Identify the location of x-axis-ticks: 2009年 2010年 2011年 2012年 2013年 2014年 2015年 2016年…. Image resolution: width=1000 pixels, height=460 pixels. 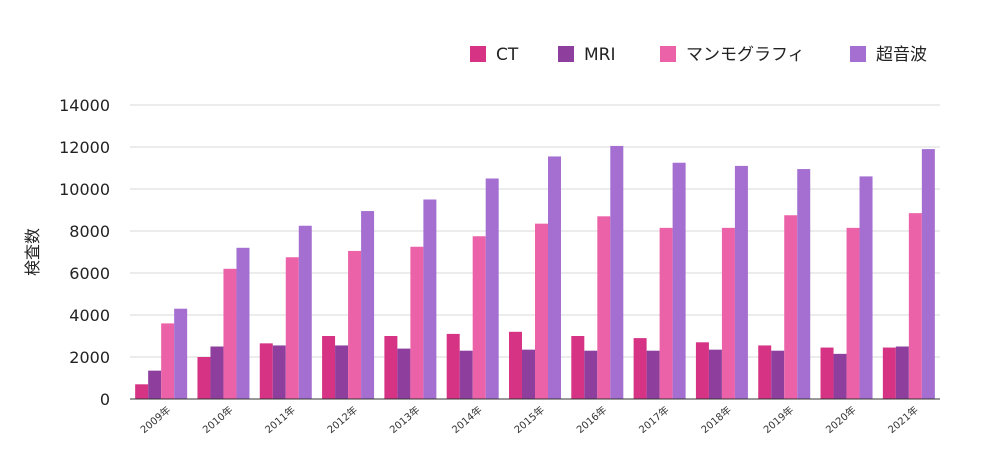
(529, 419).